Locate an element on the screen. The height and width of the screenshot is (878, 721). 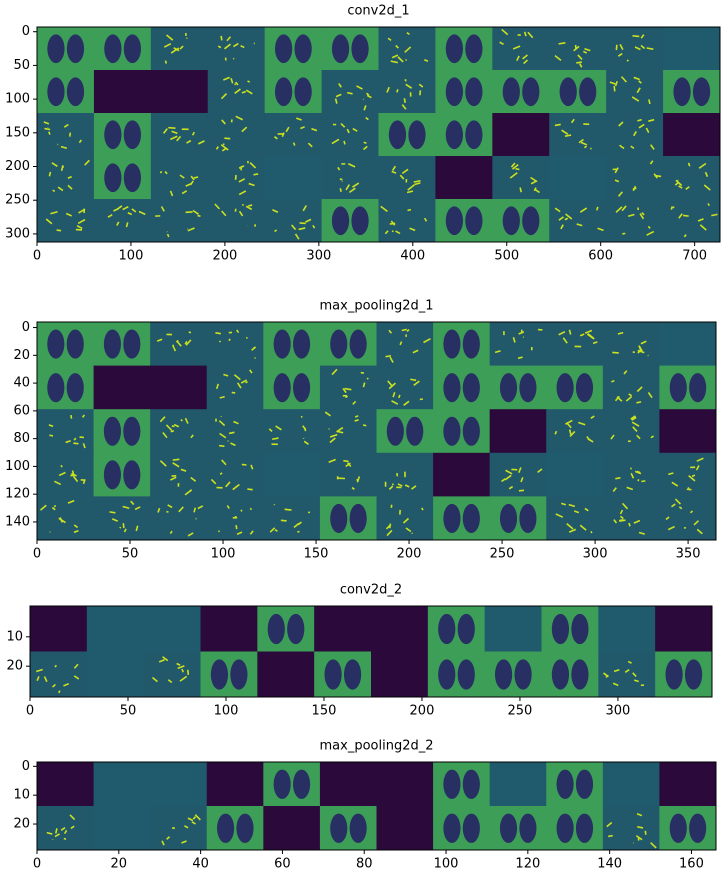
x-tick-label: 140 is located at coordinates (609, 864).